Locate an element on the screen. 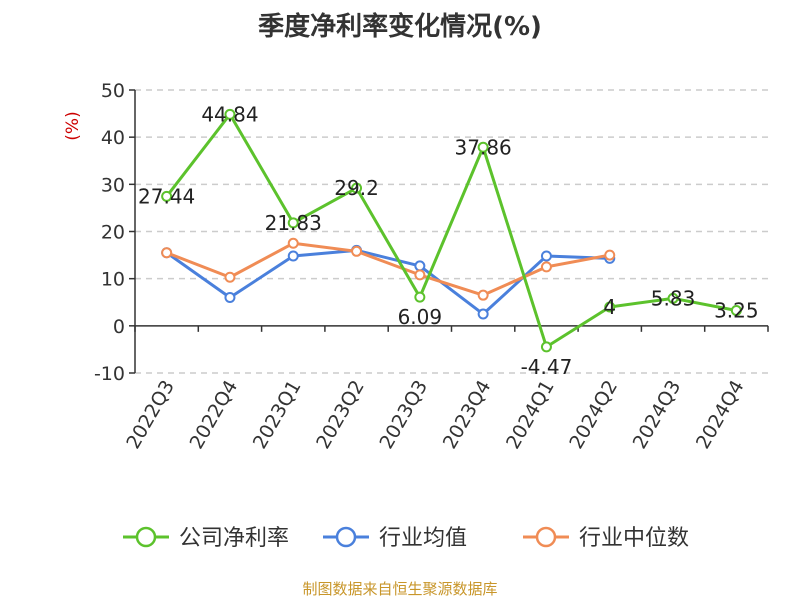 This screenshot has width=800, height=600. legend-item: 行业均值 is located at coordinates (395, 538).